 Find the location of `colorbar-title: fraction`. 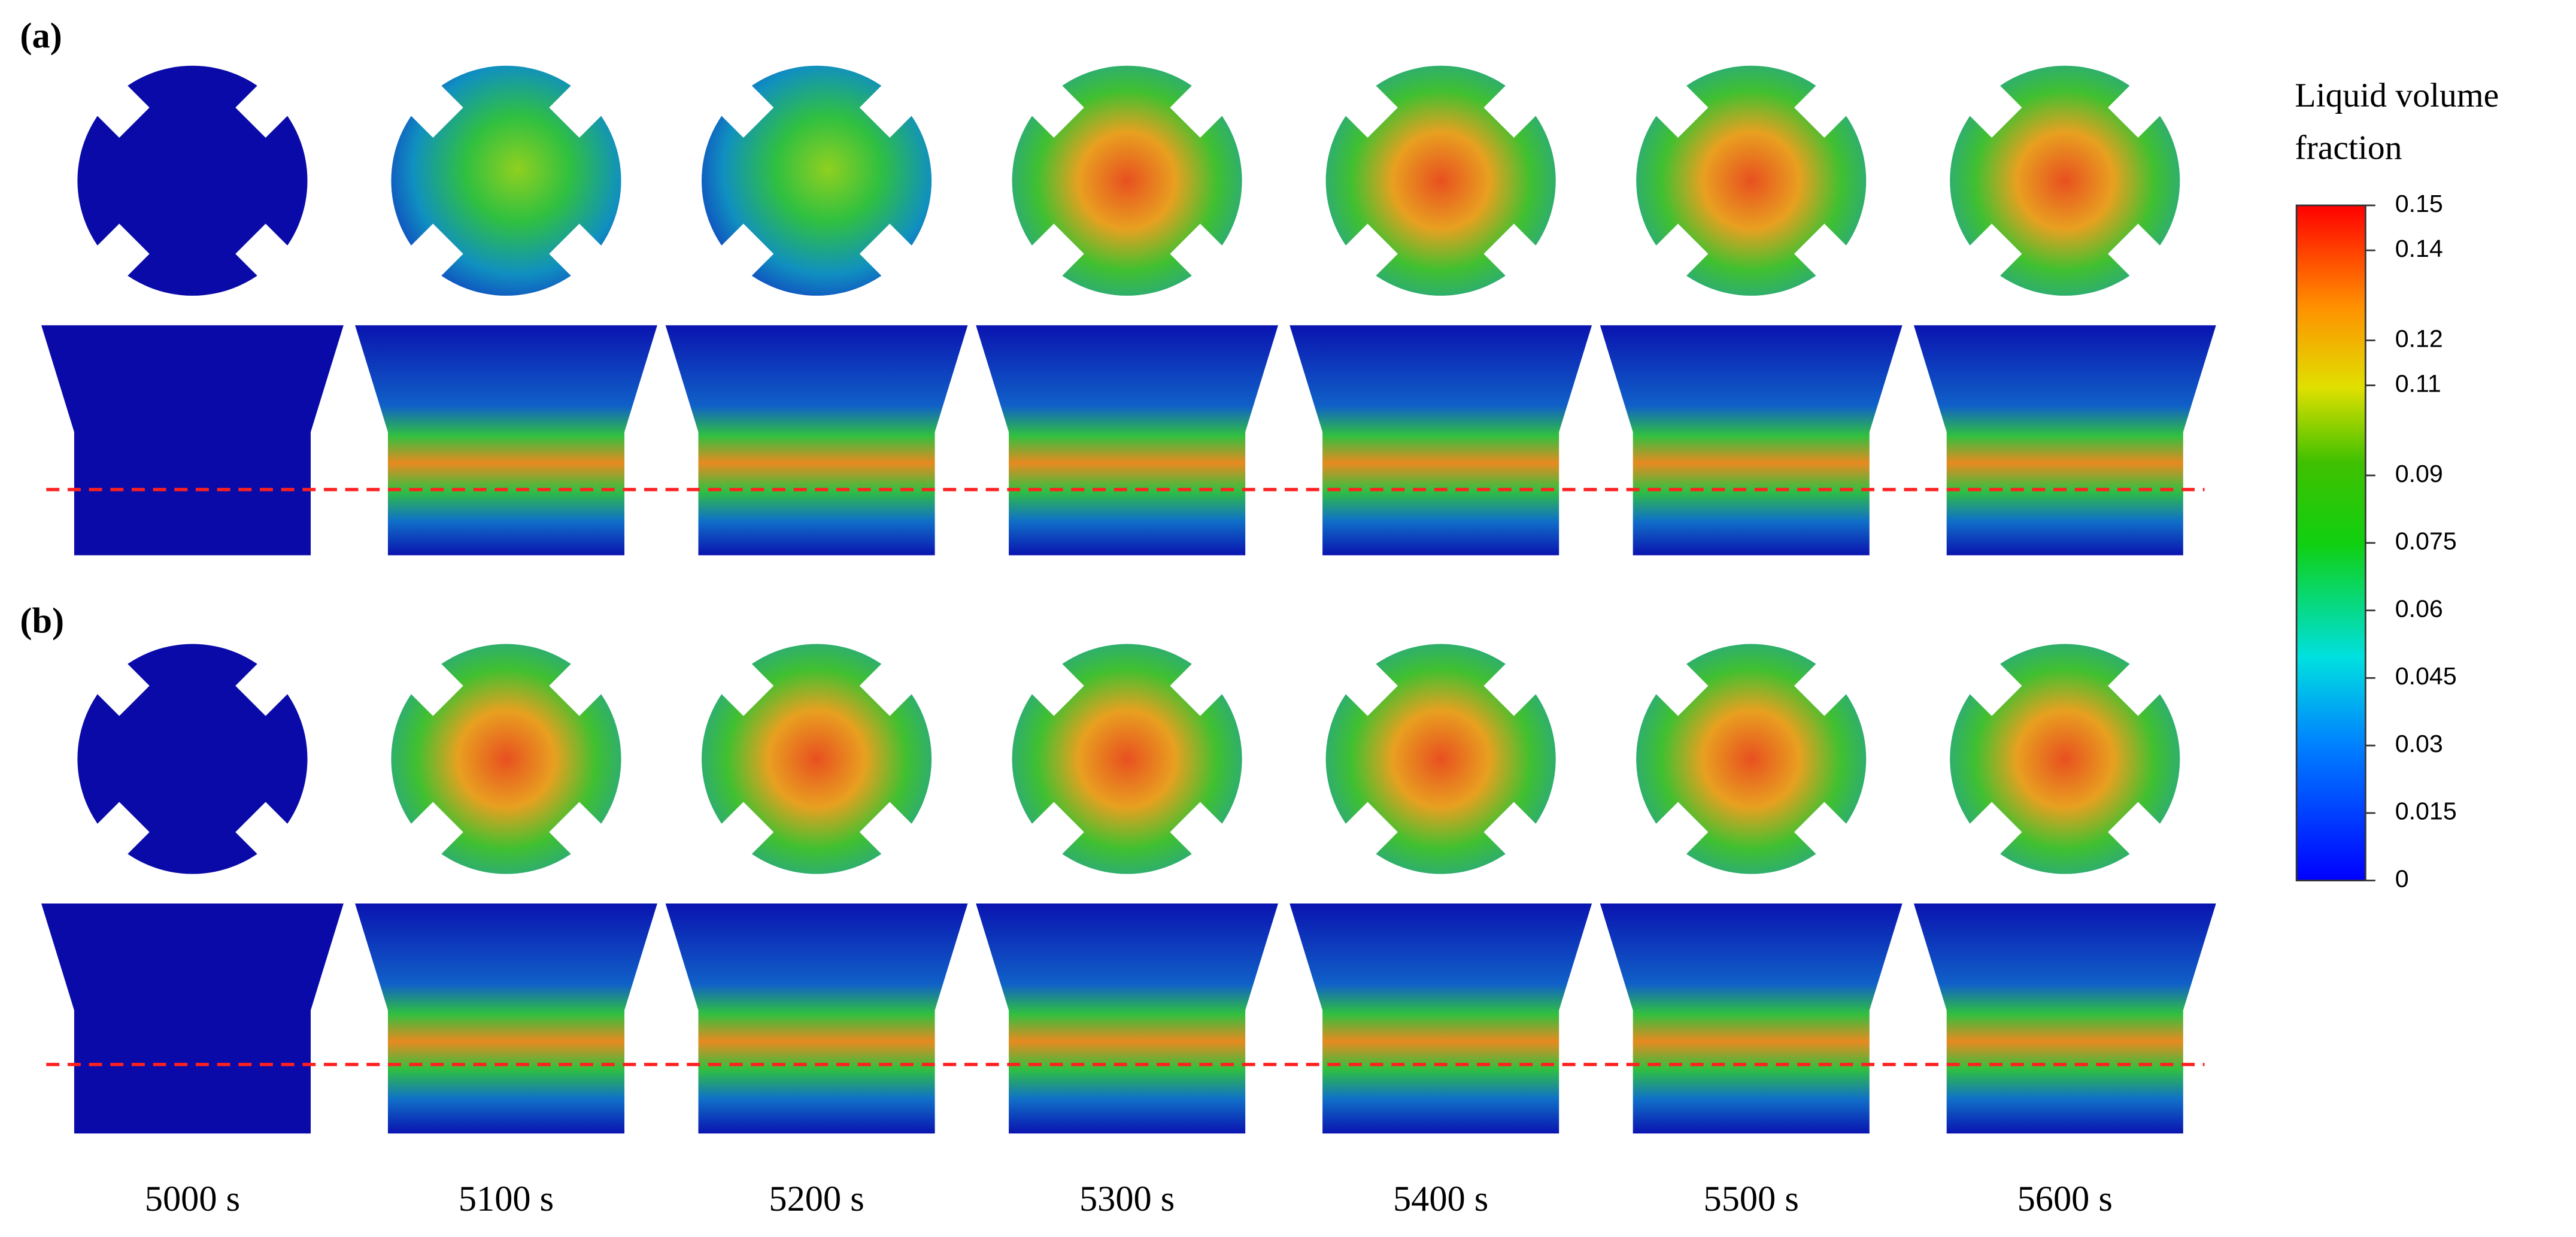

colorbar-title: fraction is located at coordinates (2348, 148).